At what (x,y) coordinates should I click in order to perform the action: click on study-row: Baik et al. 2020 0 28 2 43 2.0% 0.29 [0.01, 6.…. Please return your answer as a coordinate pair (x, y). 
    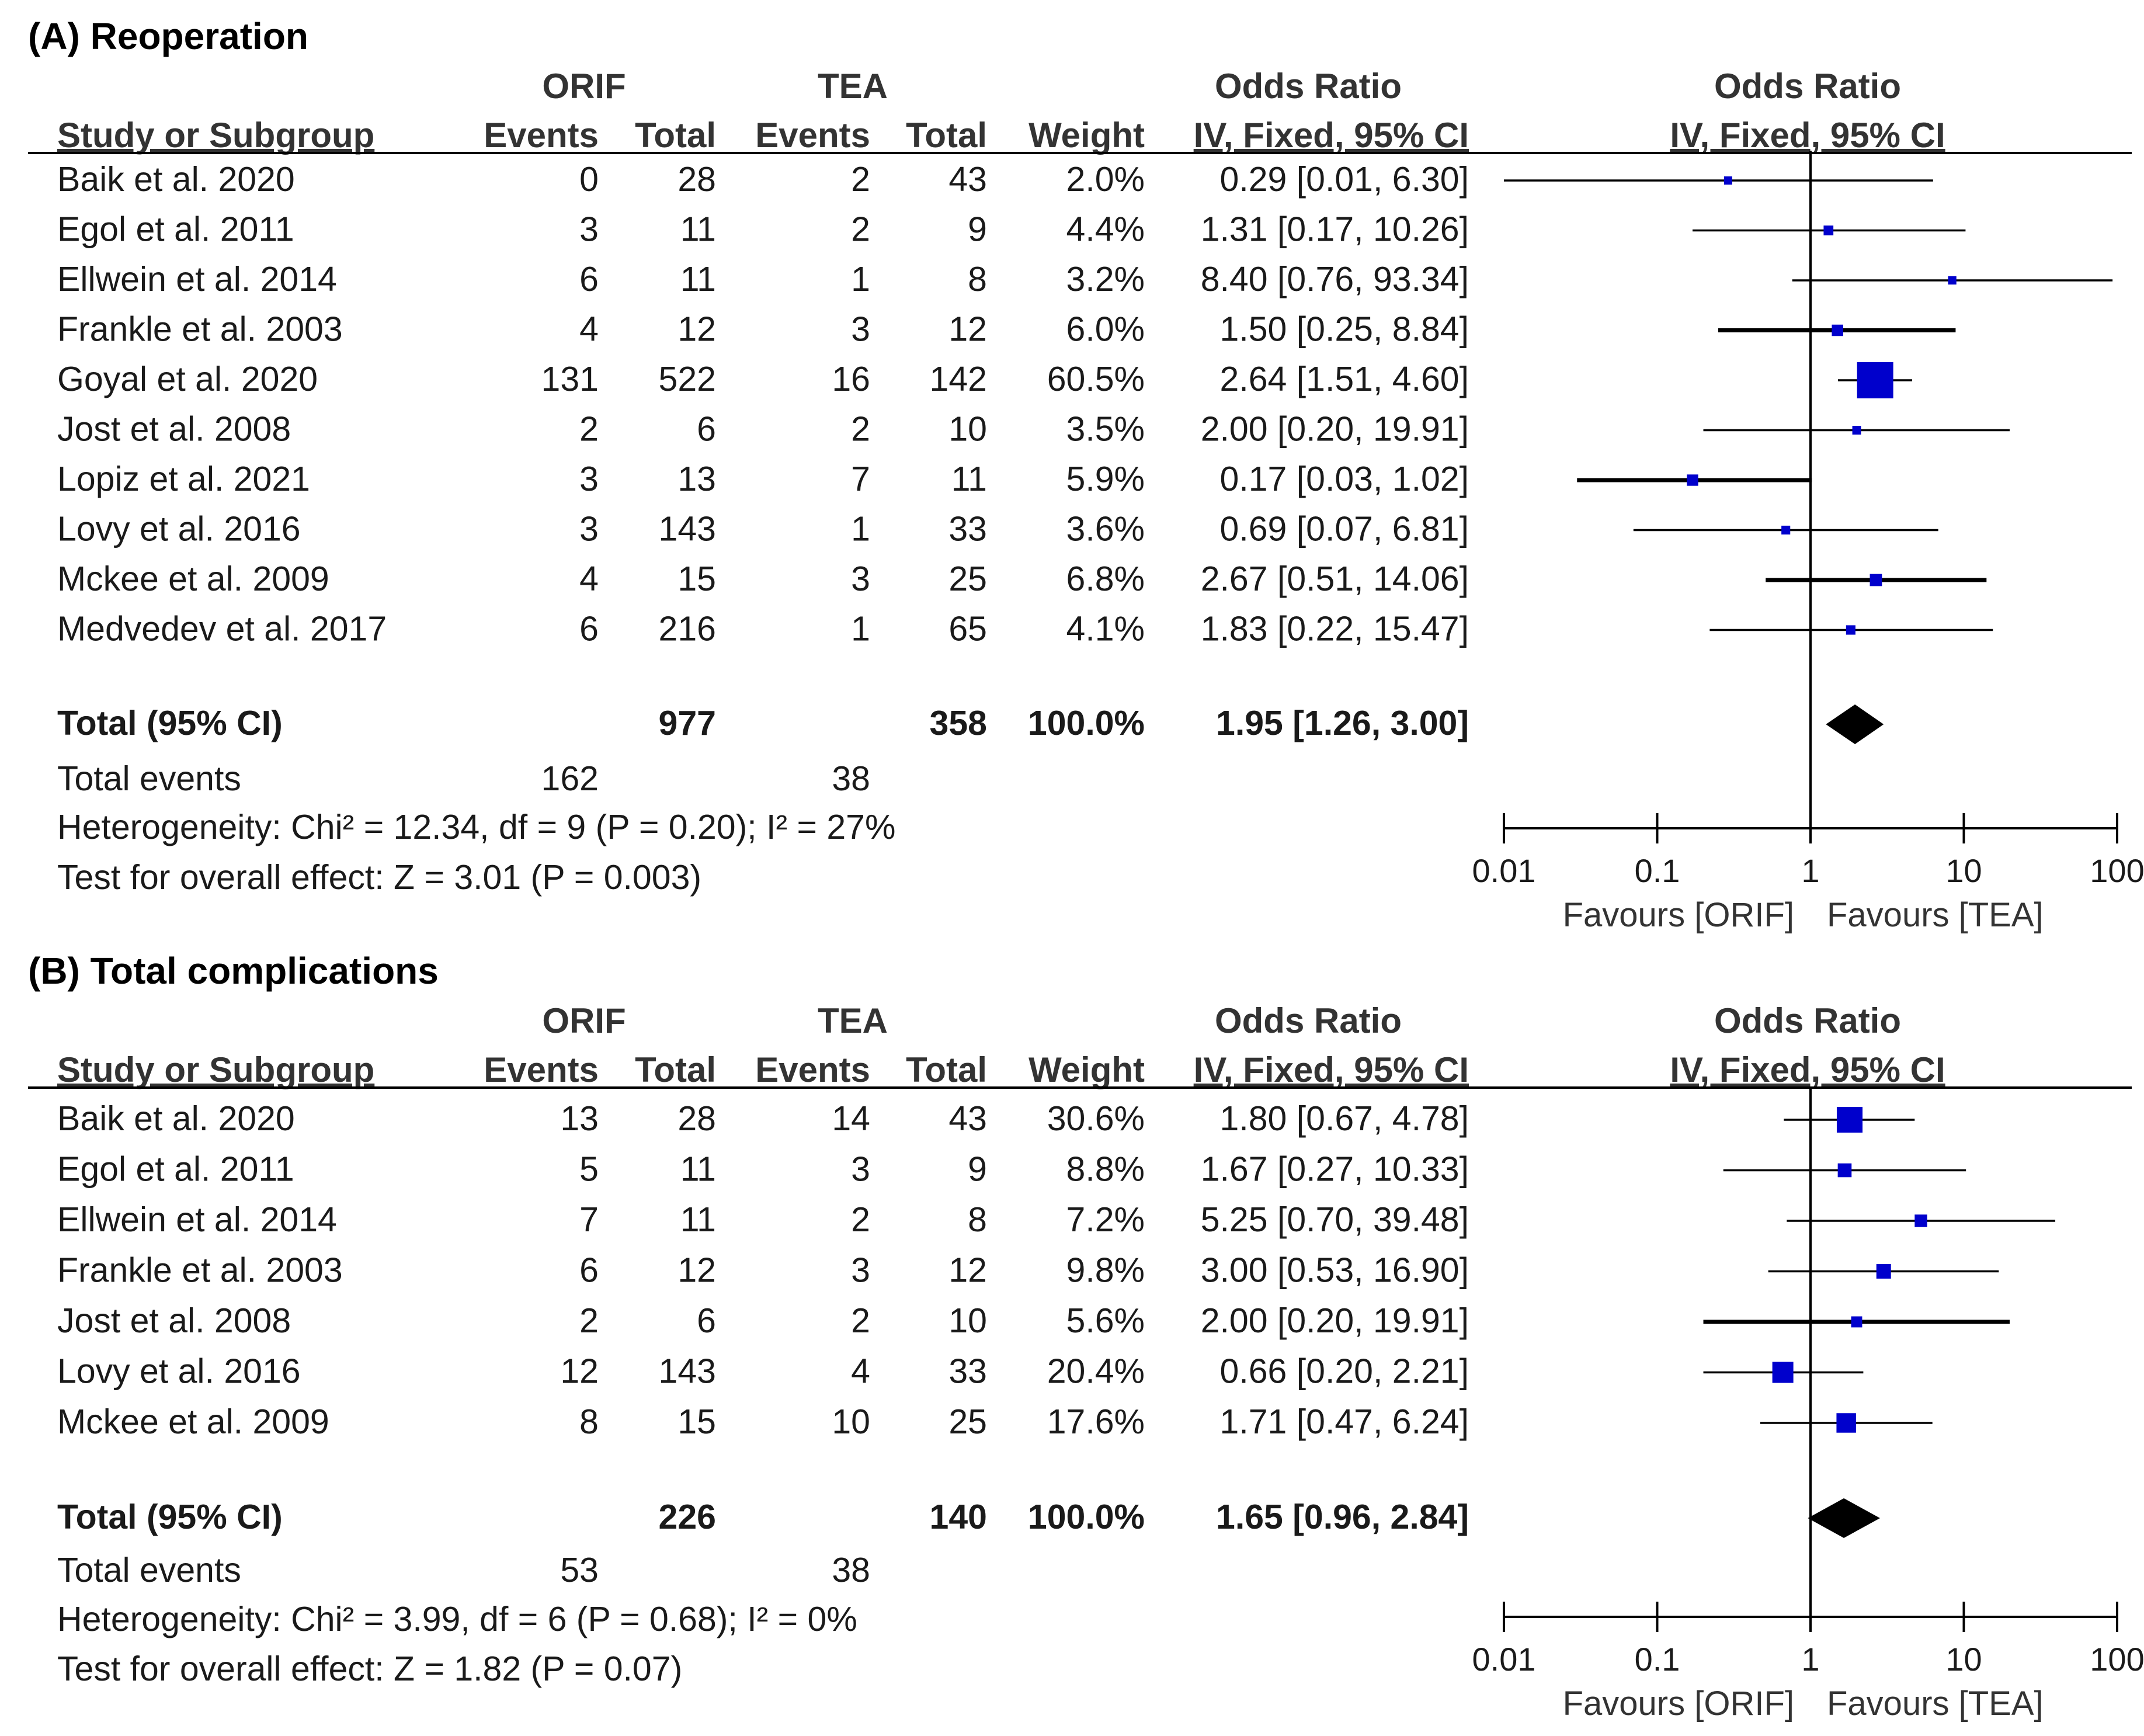
    Looking at the image, I should click on (995, 179).